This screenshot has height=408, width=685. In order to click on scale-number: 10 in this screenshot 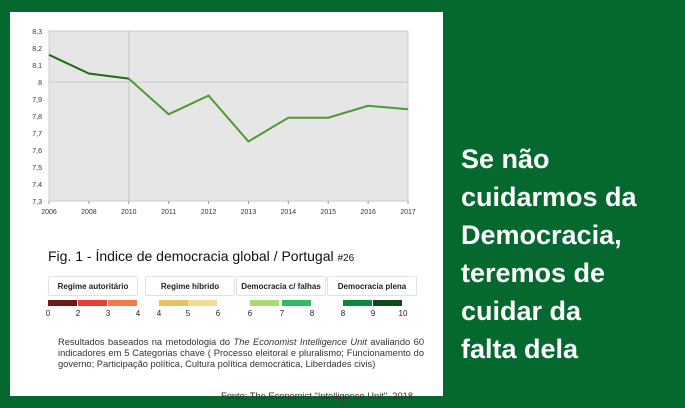, I will do `click(403, 313)`.